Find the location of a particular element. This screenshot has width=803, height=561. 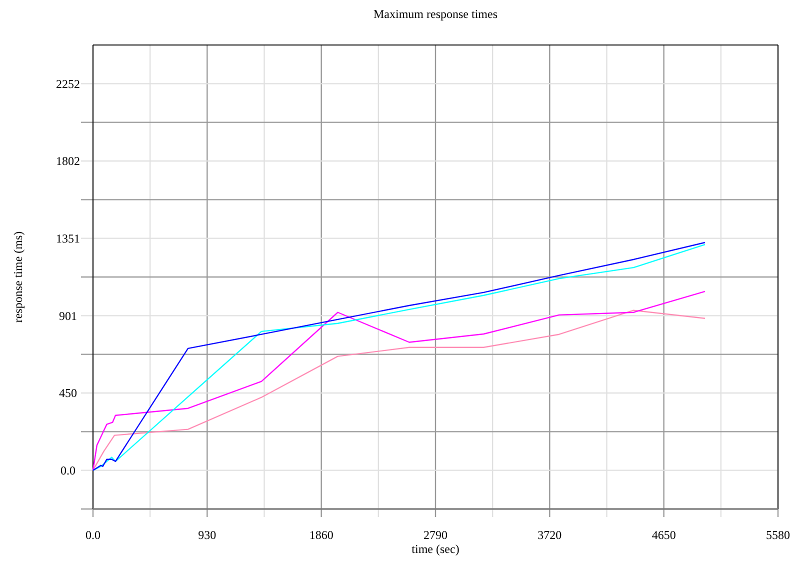

y-tick-label: 901 is located at coordinates (68, 315).